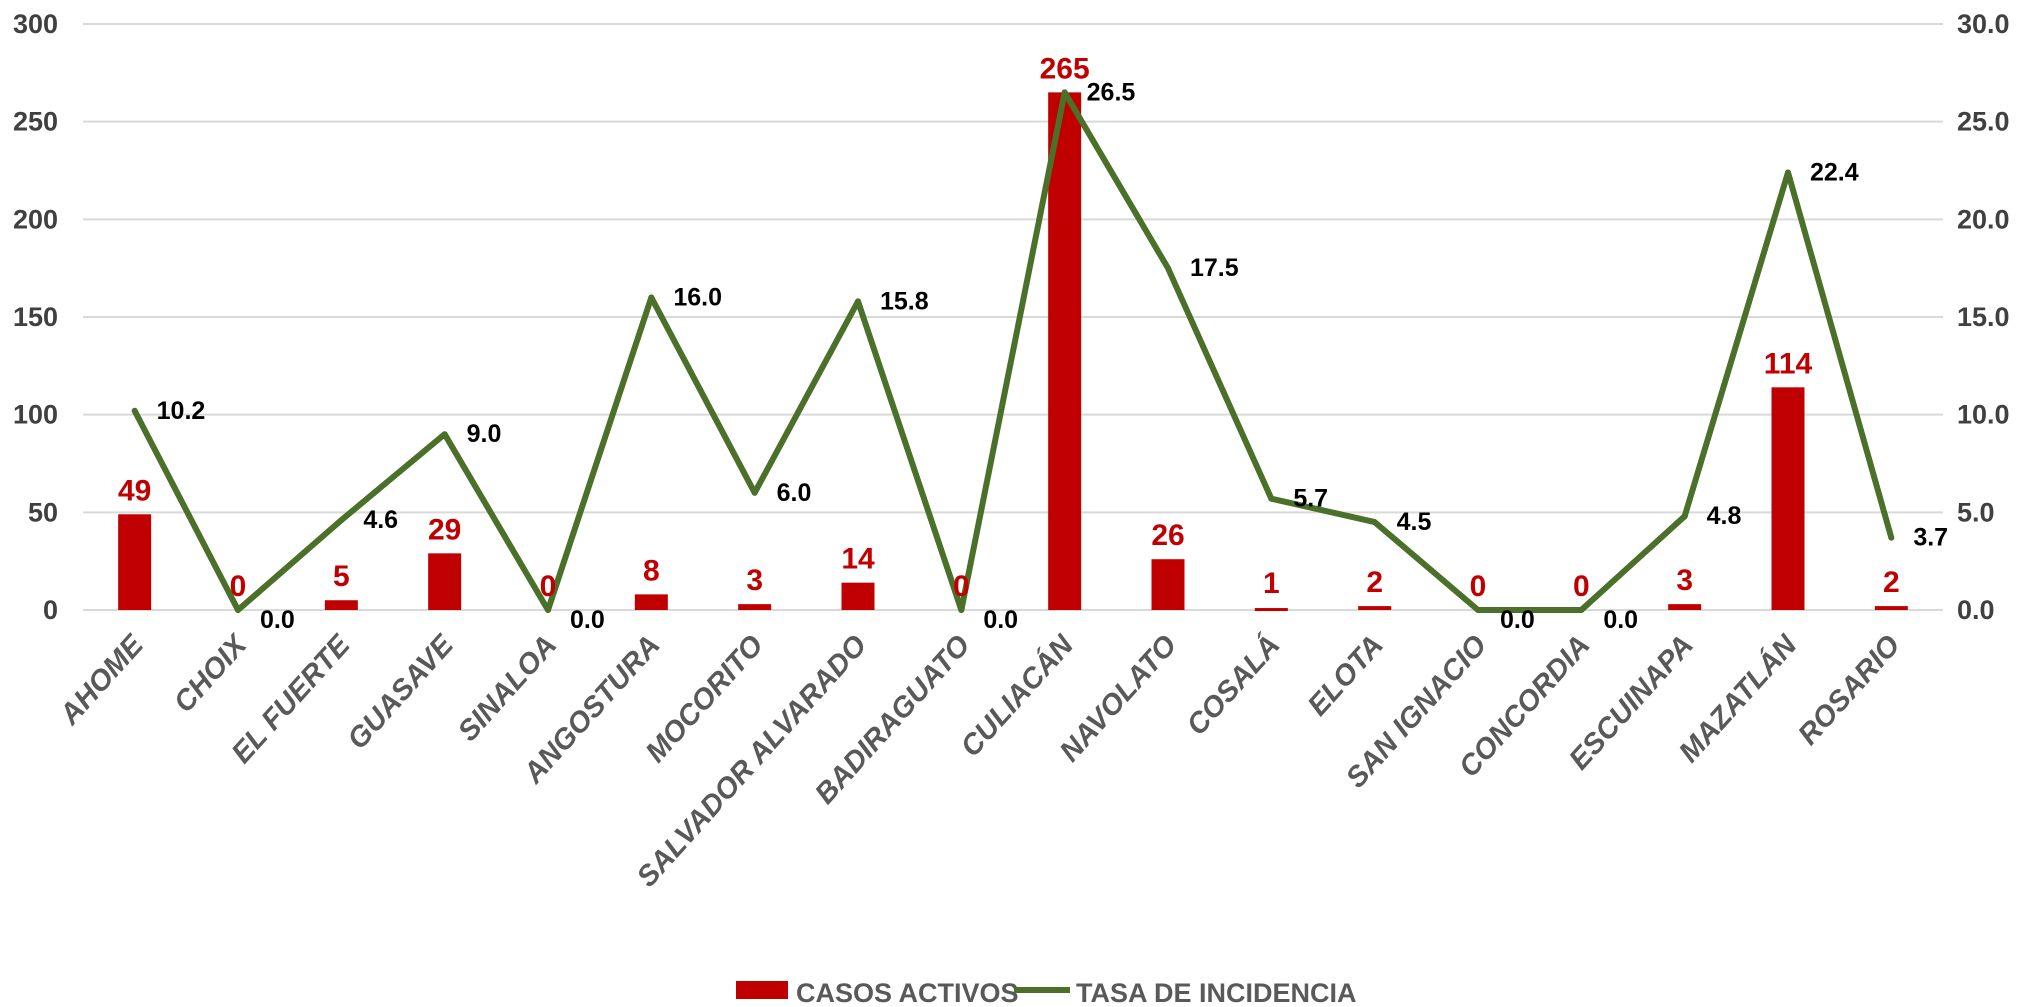 This screenshot has height=1007, width=2026. What do you see at coordinates (858, 559) in the screenshot?
I see `bar-value-label: 14` at bounding box center [858, 559].